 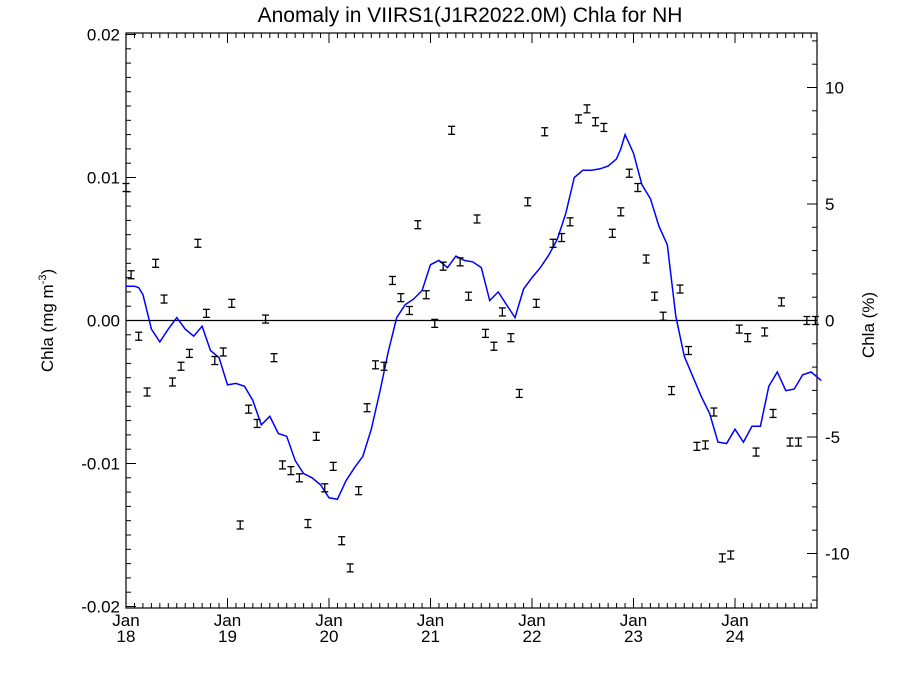 I want to click on y-left-tick-label: -0.02, so click(x=100, y=607).